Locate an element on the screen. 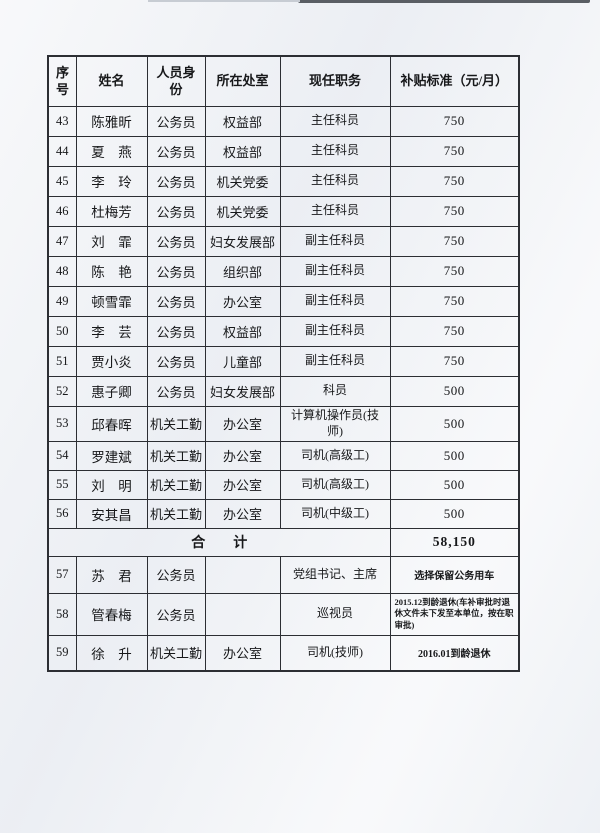 This screenshot has height=833, width=600. name-cell: 顿雪霏 is located at coordinates (111, 301).